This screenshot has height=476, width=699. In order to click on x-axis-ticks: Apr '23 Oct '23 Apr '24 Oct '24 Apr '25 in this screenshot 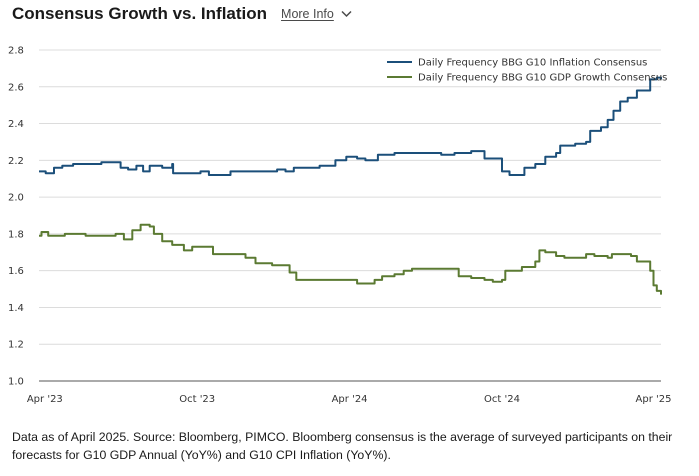, I will do `click(349, 399)`.